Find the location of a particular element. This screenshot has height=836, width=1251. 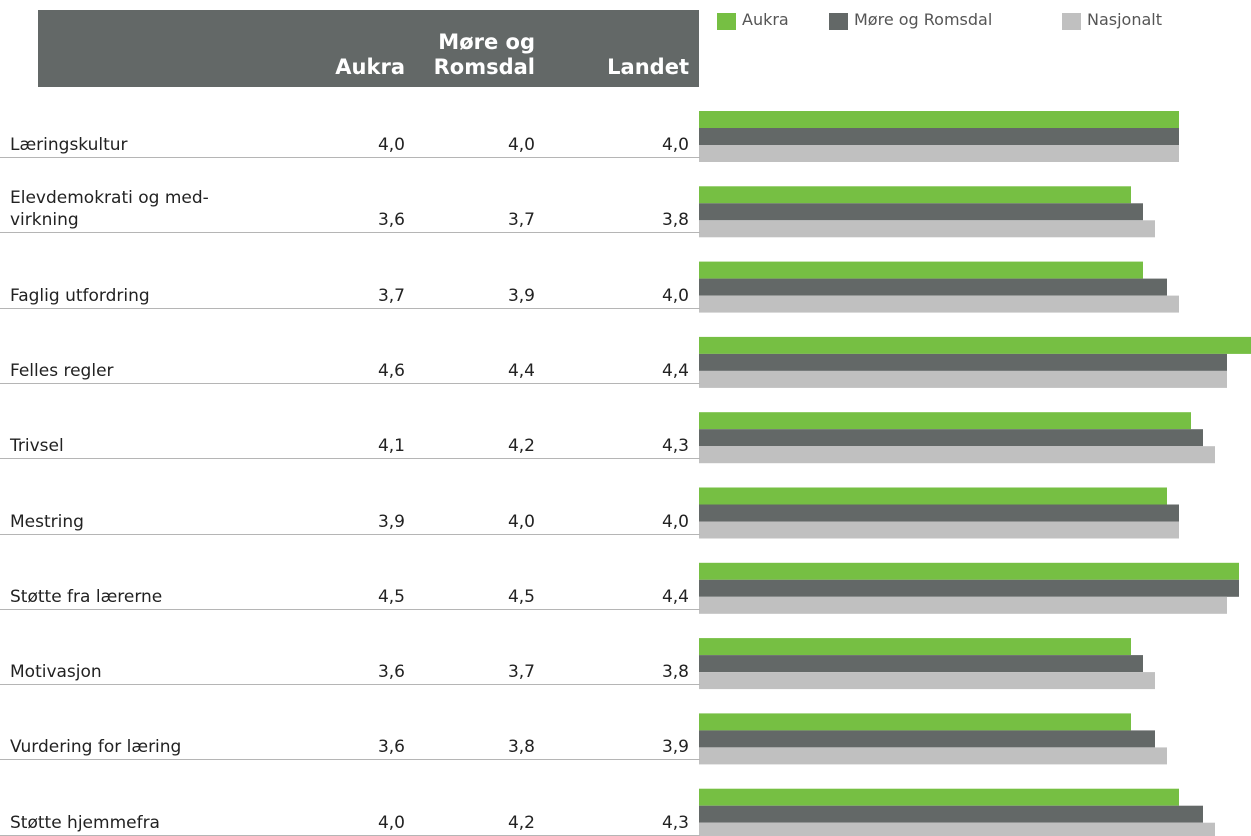

row-label: Mestring is located at coordinates (47, 521).